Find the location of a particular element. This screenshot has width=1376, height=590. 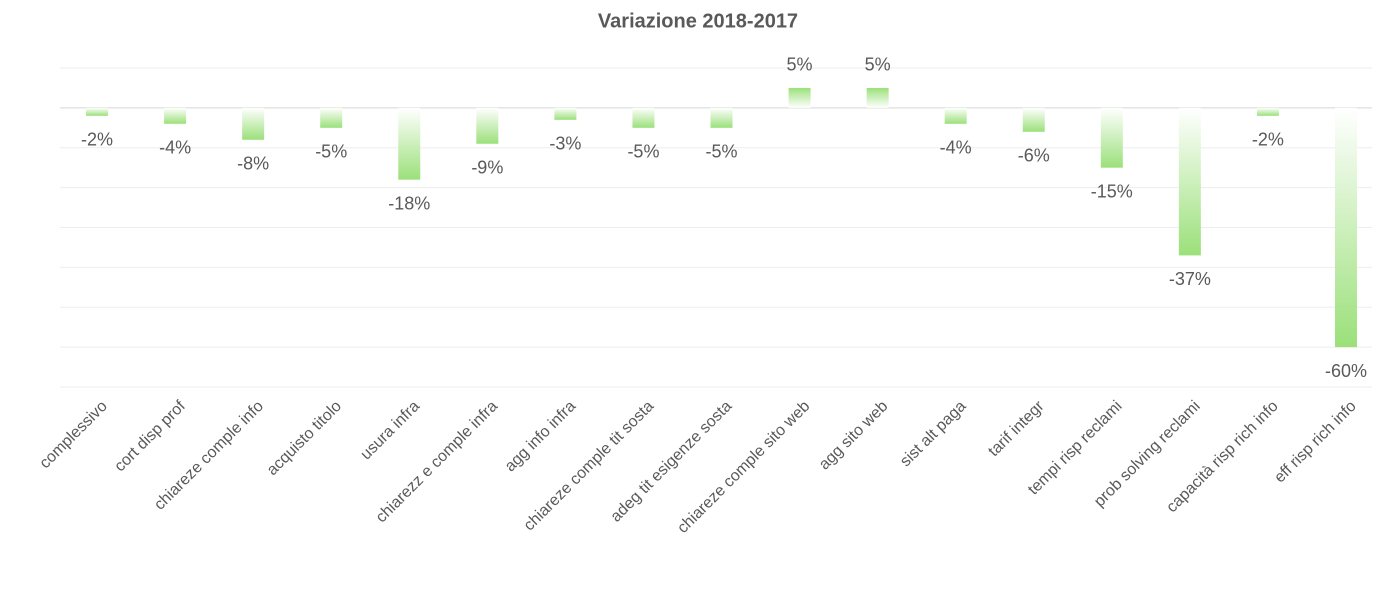

x-tick-label: usura infra is located at coordinates (391, 431).